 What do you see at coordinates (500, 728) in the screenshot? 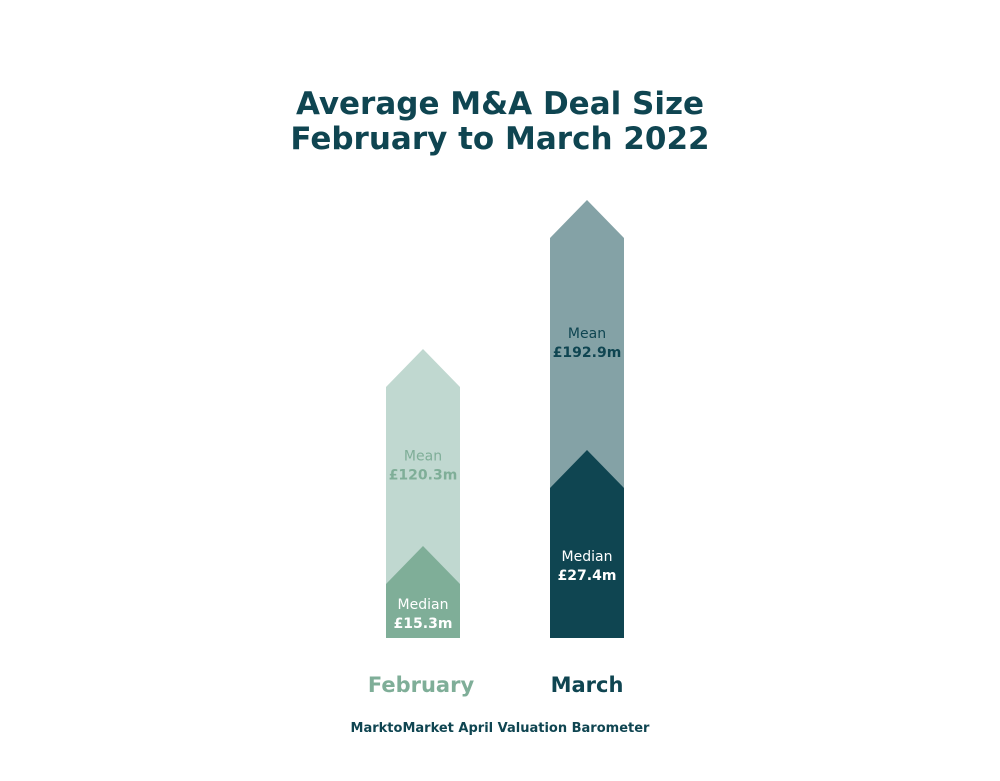
I see `source-note: MarktoMarket April Valuation Barometer` at bounding box center [500, 728].